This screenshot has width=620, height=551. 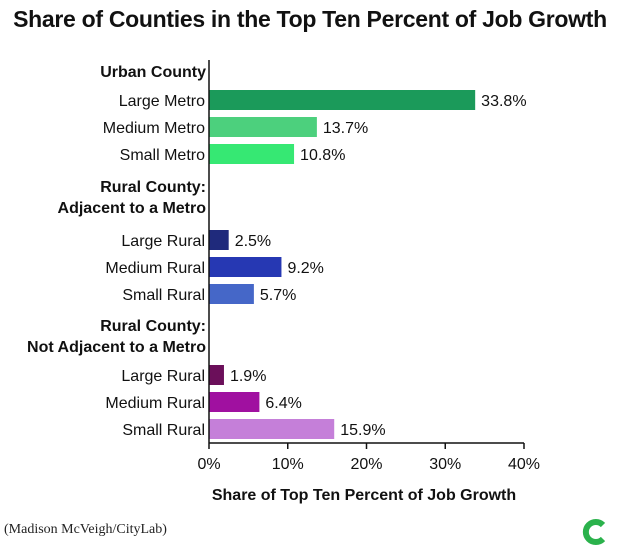 What do you see at coordinates (116, 347) in the screenshot?
I see `group-label: Not Adjacent to a Metro` at bounding box center [116, 347].